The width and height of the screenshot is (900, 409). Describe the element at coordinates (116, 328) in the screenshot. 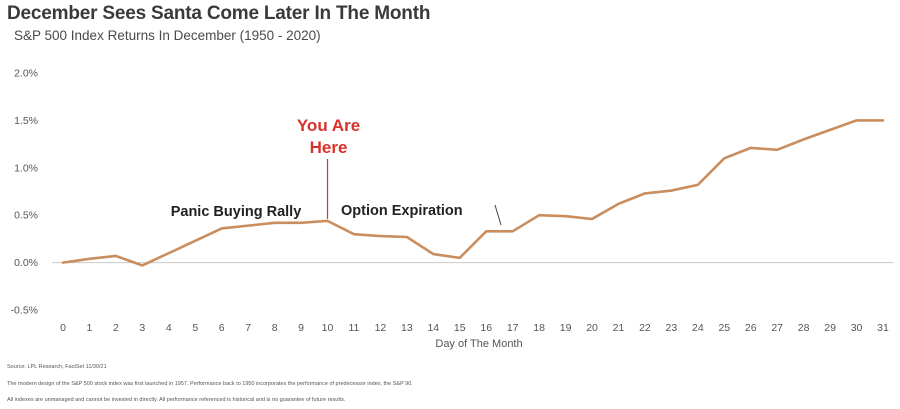

I see `x-tick-label: 2` at that location.